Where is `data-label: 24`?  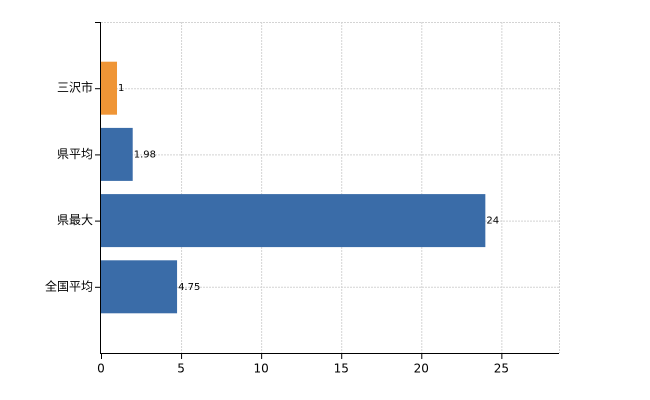
data-label: 24 is located at coordinates (492, 221).